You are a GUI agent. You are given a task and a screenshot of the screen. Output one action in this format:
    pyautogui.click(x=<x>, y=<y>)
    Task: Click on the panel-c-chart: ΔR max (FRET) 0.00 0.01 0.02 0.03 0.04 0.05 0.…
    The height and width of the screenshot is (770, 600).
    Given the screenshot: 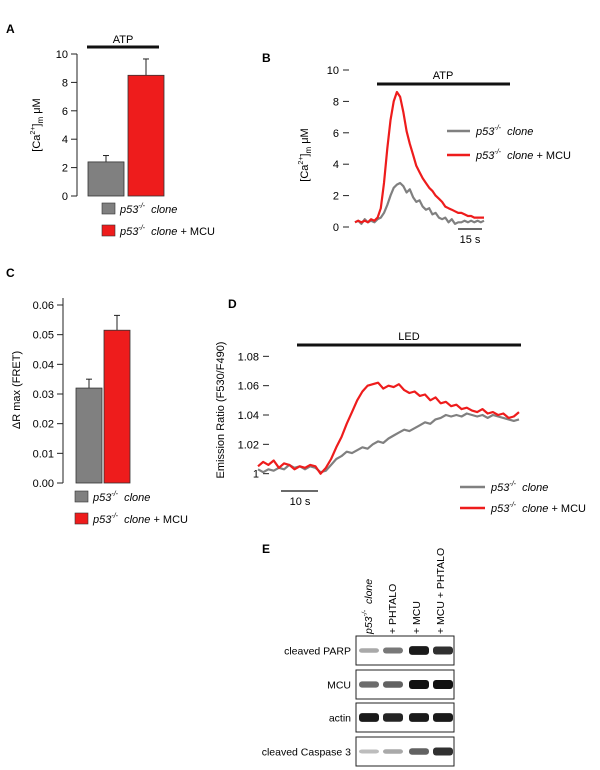 What is the action you would take?
    pyautogui.click(x=71, y=394)
    